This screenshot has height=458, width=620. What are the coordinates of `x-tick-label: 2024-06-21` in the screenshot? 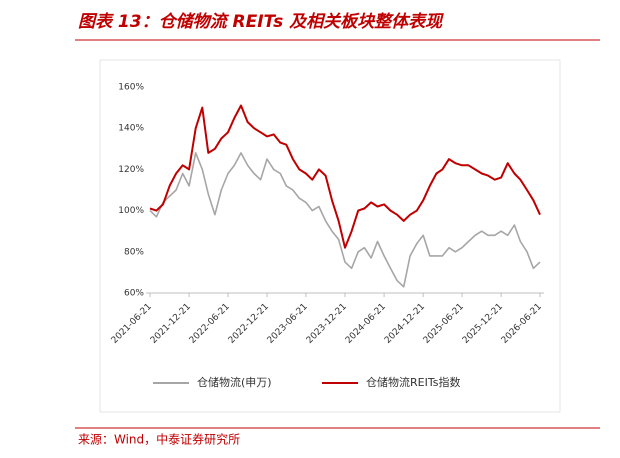 It's located at (366, 324).